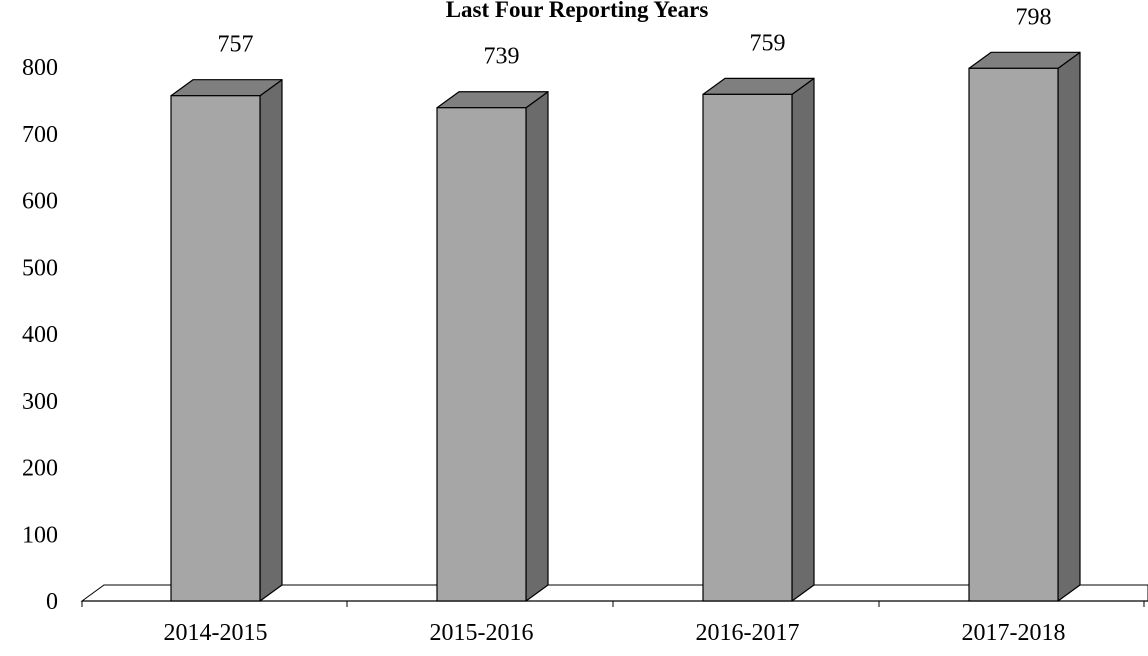 The width and height of the screenshot is (1148, 656). What do you see at coordinates (40, 268) in the screenshot?
I see `y-tick-label: 500` at bounding box center [40, 268].